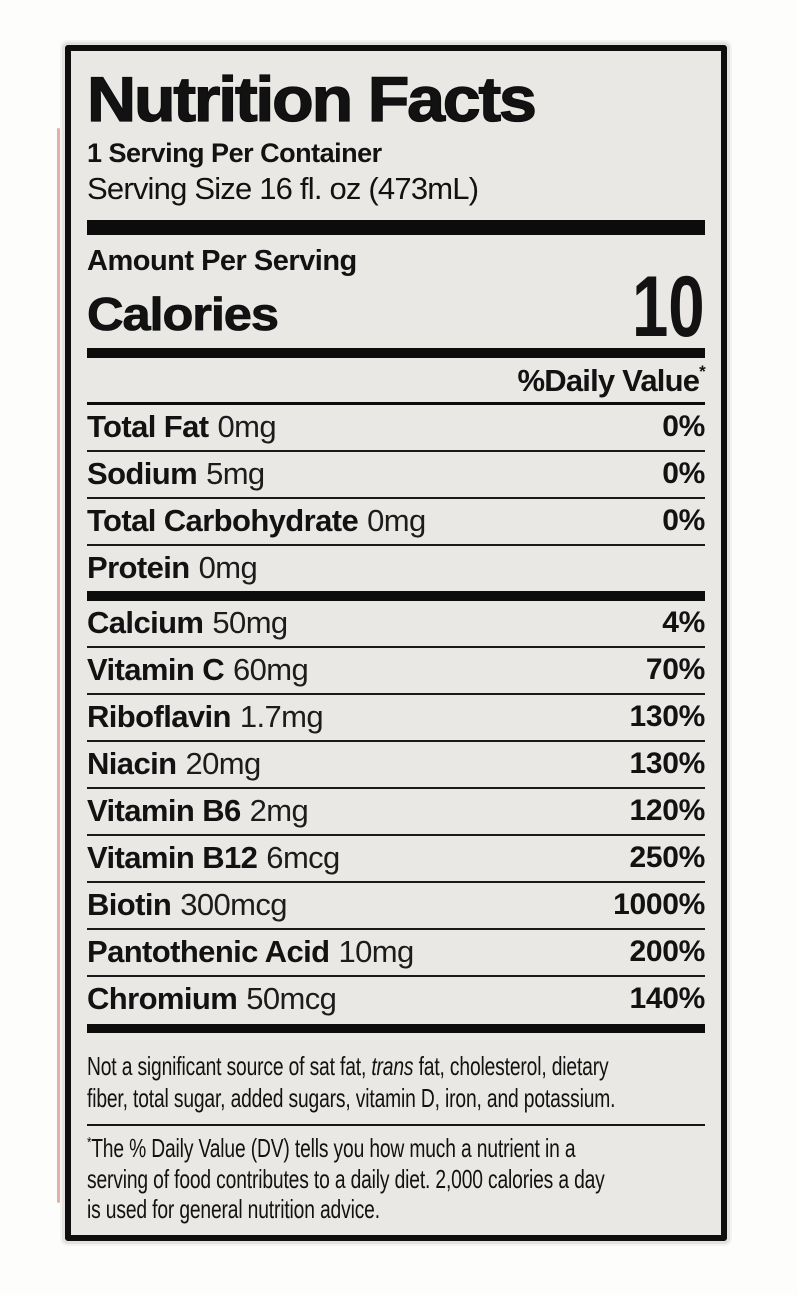 This screenshot has width=797, height=1295. Describe the element at coordinates (396, 403) in the screenshot. I see `rule-under-daily-value` at that location.